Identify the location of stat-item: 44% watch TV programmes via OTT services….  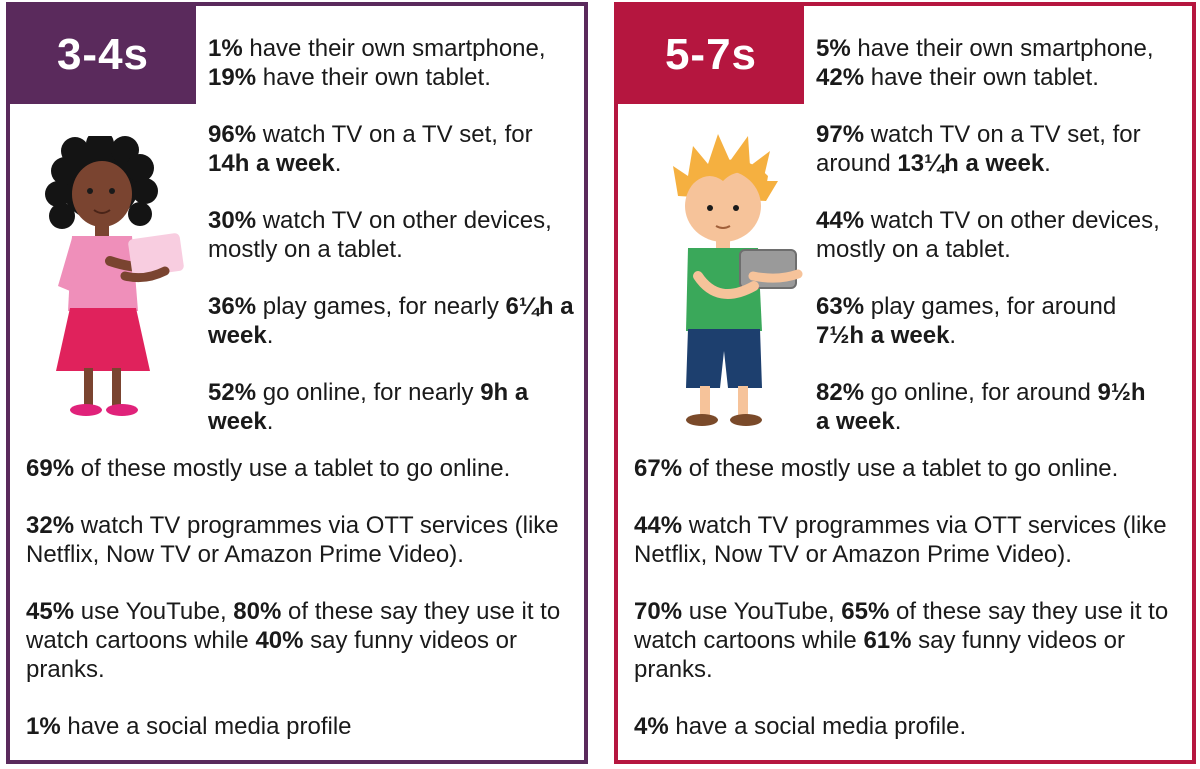
(900, 540).